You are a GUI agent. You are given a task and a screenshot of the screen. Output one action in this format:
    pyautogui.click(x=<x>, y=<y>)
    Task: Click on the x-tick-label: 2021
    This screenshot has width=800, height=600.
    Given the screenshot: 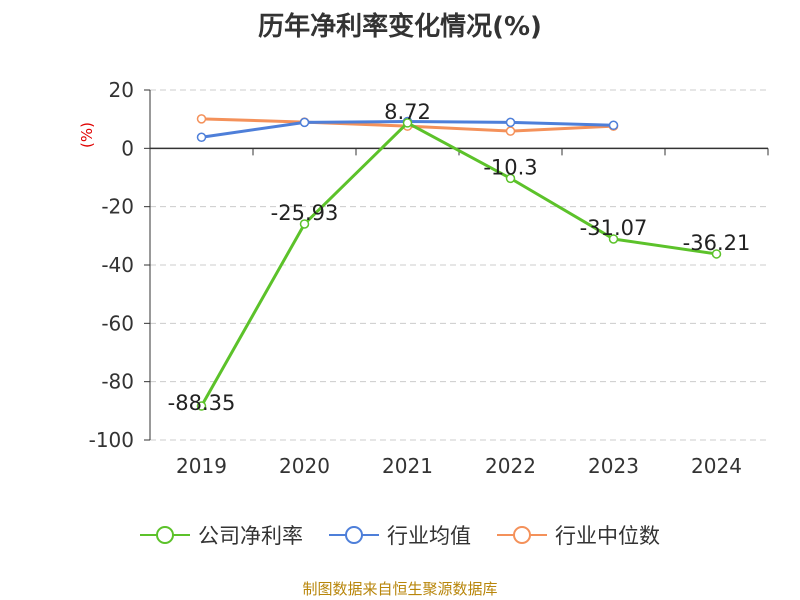 What is the action you would take?
    pyautogui.click(x=407, y=466)
    